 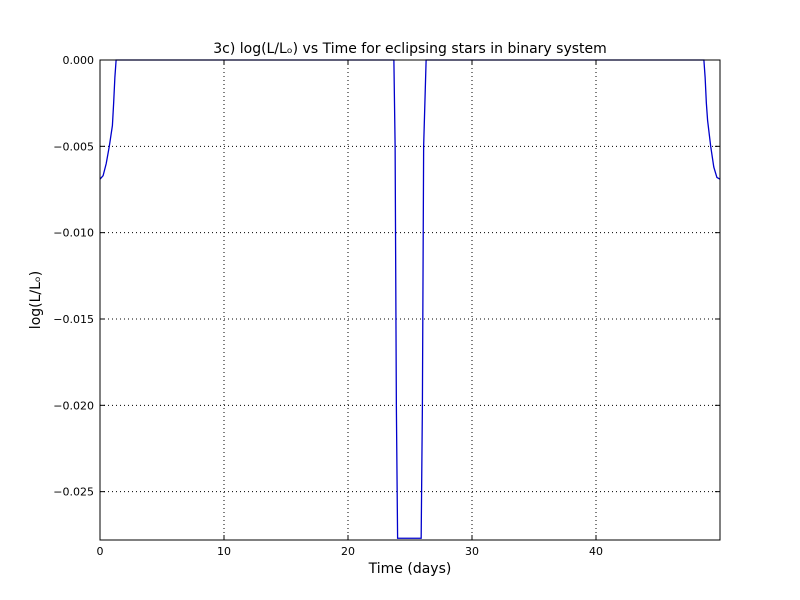 What do you see at coordinates (410, 569) in the screenshot?
I see `x-axis-title: Time (days)` at bounding box center [410, 569].